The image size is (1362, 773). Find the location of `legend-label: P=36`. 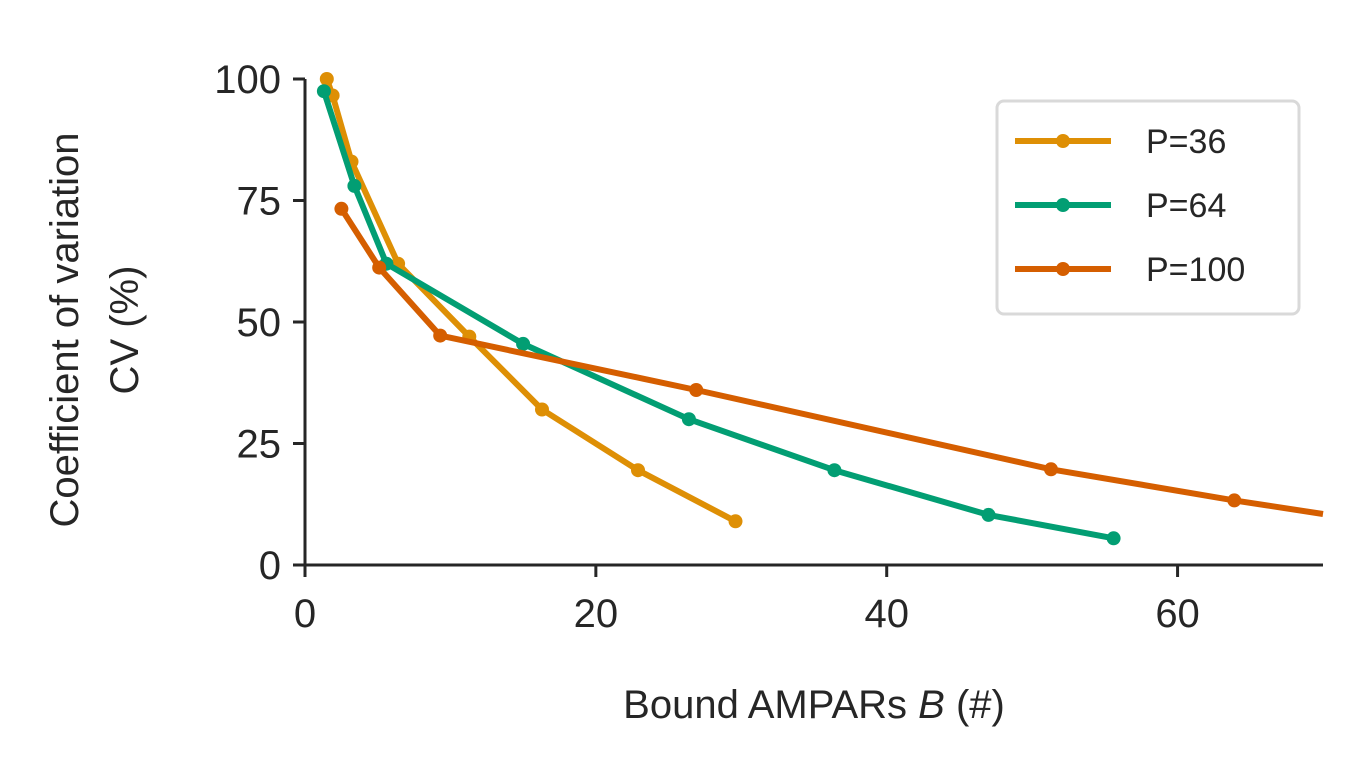

legend-label: P=36 is located at coordinates (1186, 142).